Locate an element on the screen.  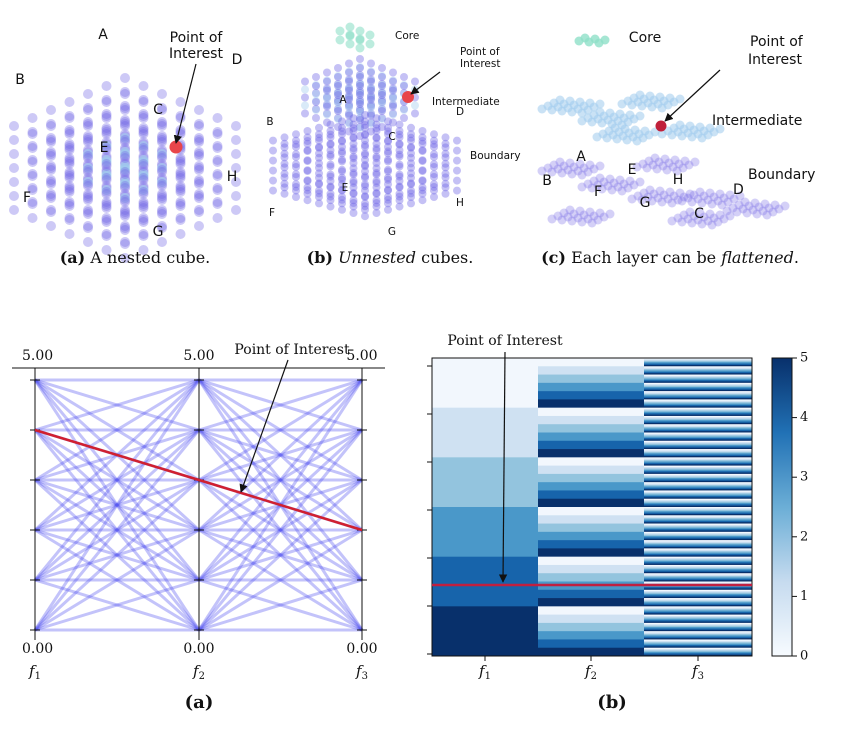
panel-label: Point of is located at coordinates (197, 38).